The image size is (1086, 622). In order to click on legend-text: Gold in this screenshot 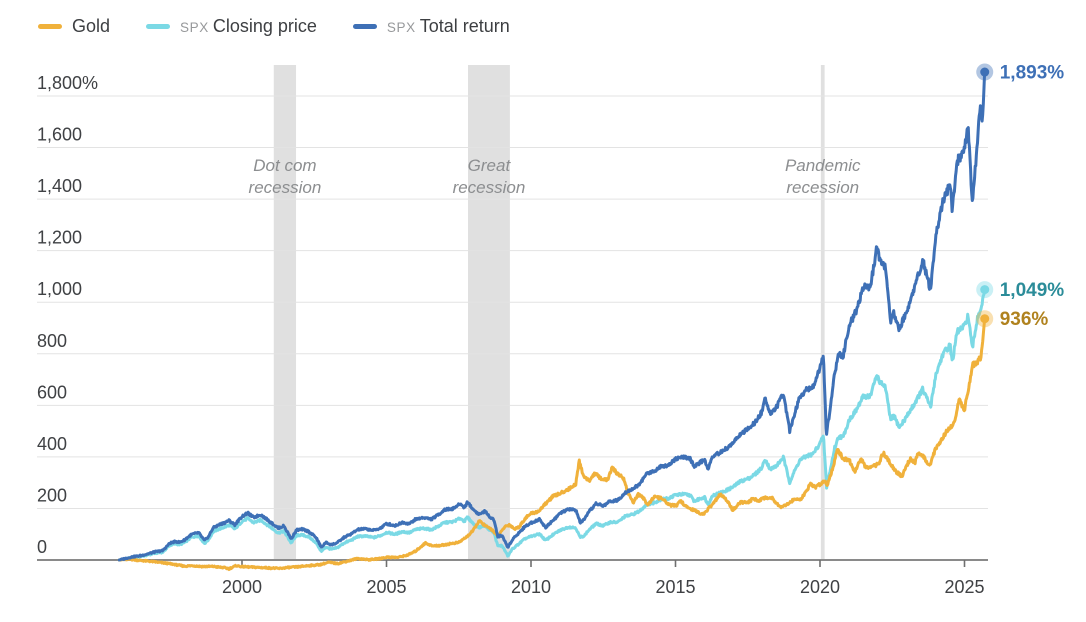, I will do `click(91, 26)`.